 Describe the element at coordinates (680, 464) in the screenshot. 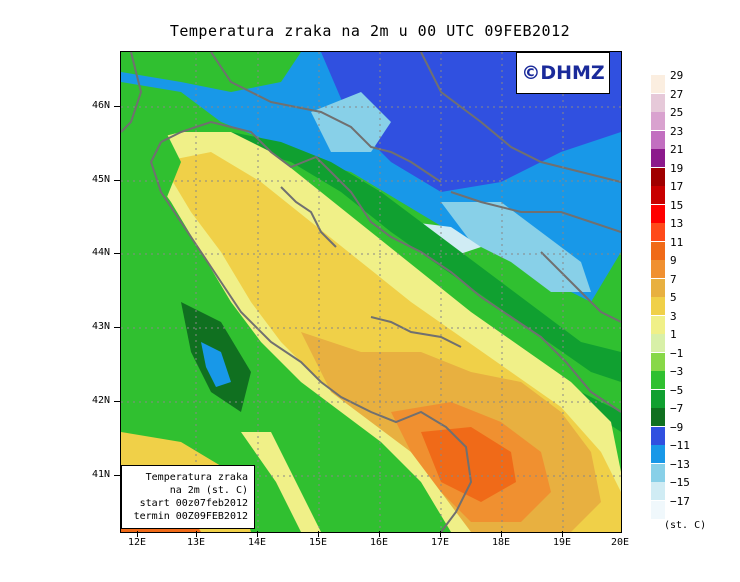

I see `legend-level-label: −13` at that location.